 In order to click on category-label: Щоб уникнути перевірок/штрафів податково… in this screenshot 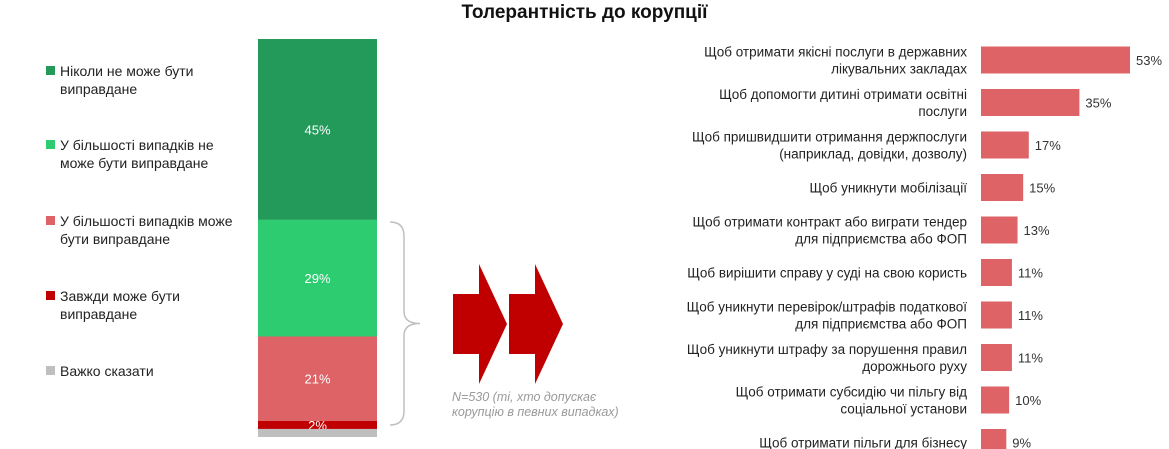, I will do `click(827, 316)`.